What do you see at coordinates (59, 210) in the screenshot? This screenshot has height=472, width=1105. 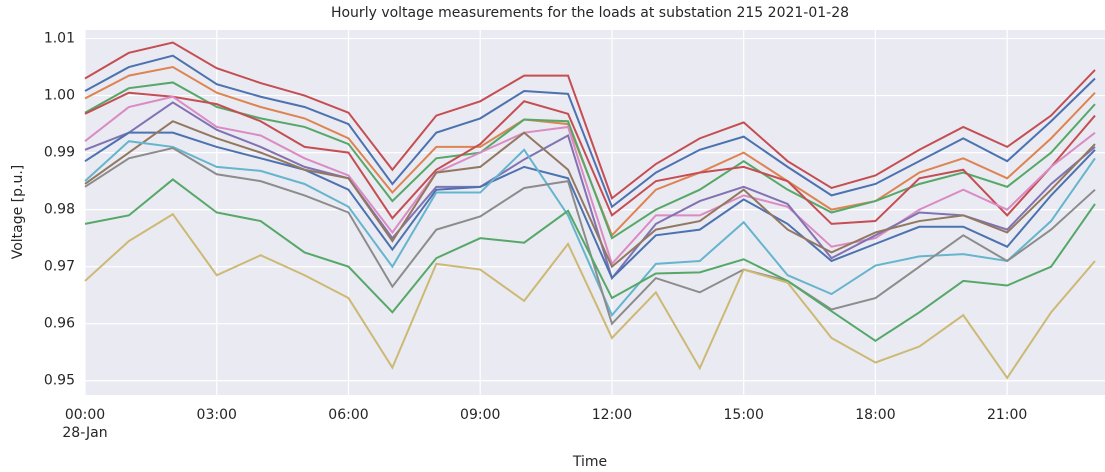 I see `y-tick-label: 0.98` at bounding box center [59, 210].